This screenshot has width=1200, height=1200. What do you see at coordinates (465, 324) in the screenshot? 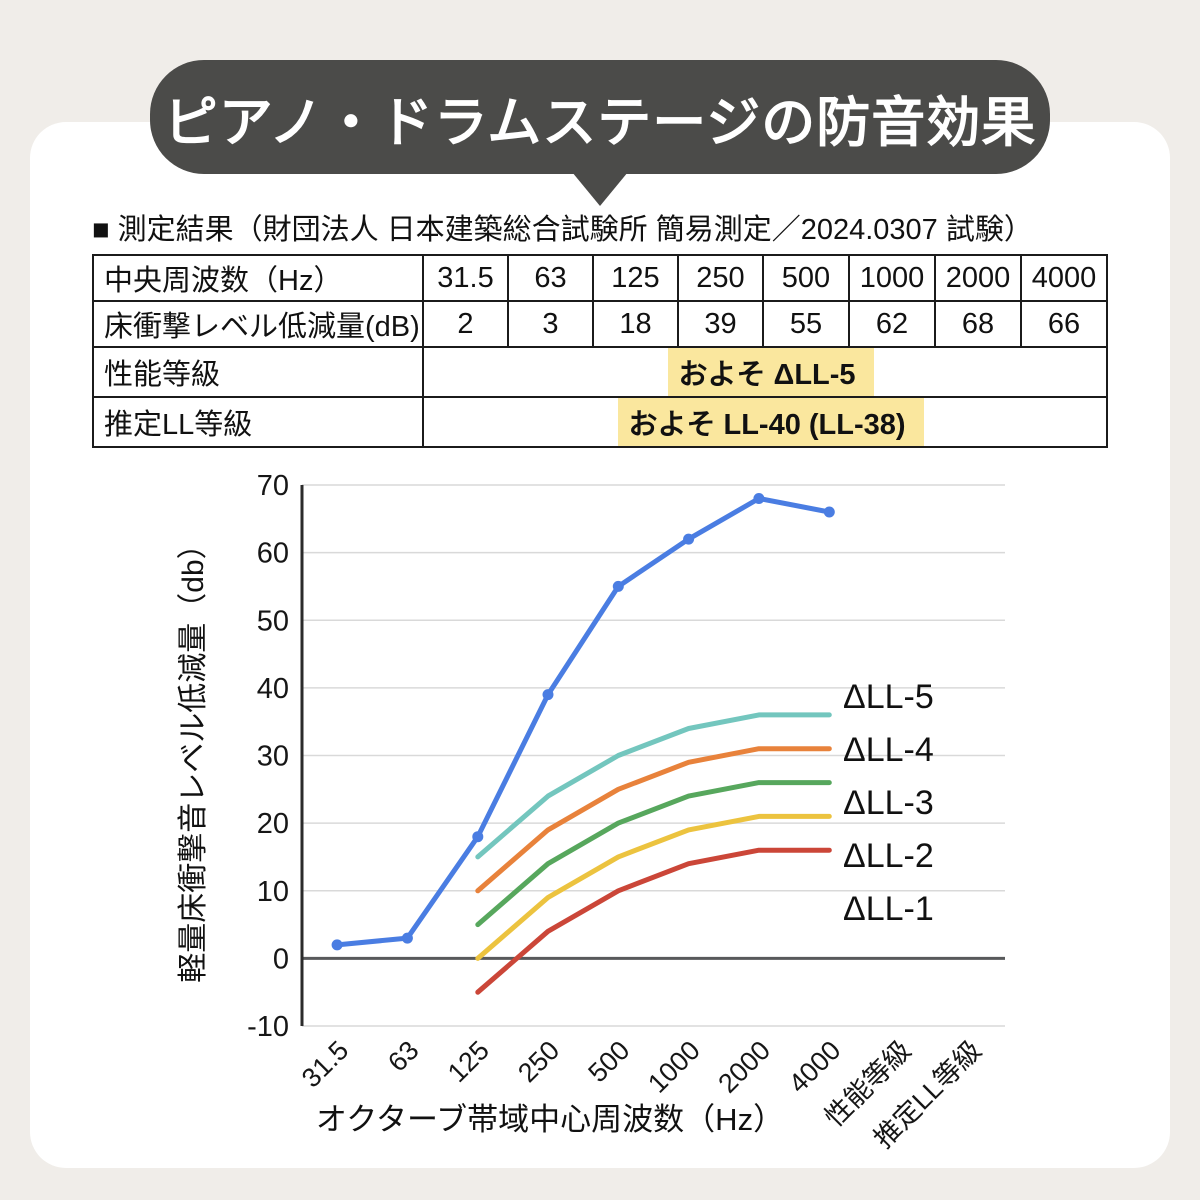
I see `value-cell: 2` at bounding box center [465, 324].